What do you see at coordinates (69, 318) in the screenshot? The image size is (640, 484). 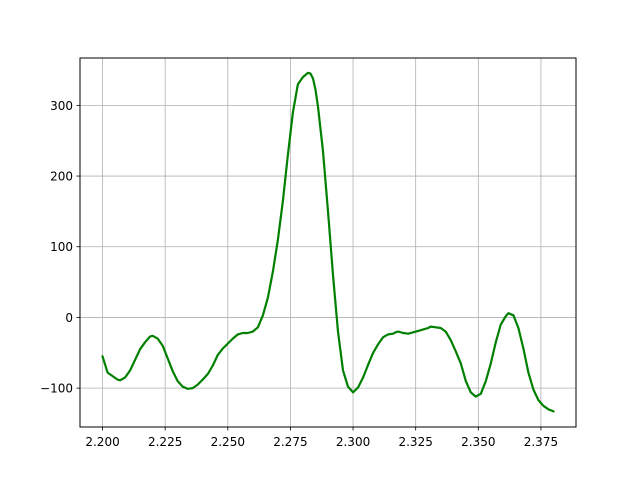 I see `y-tick-label: 0` at bounding box center [69, 318].